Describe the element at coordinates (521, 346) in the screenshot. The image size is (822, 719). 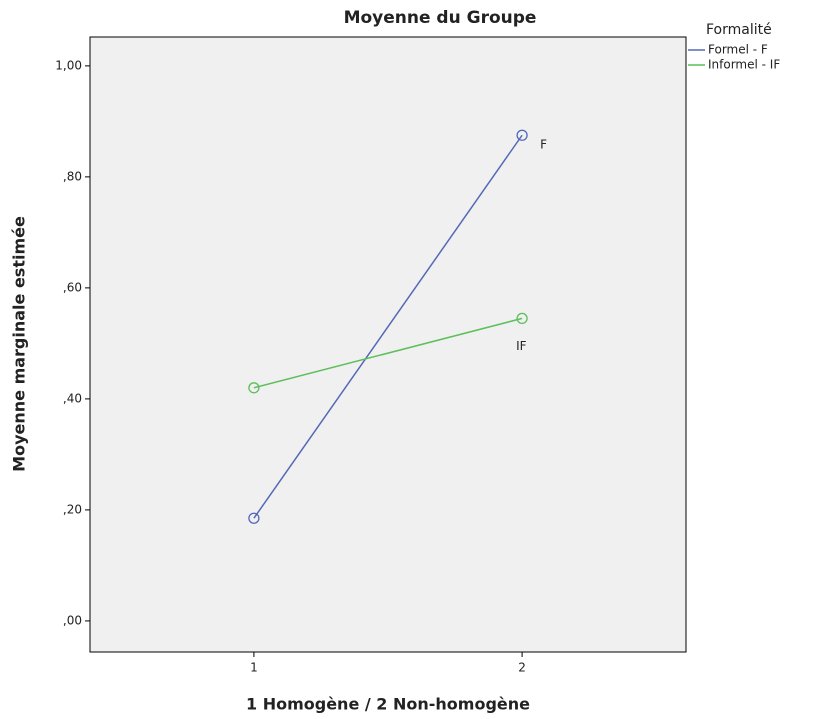
I see `series-annotation: IF` at that location.